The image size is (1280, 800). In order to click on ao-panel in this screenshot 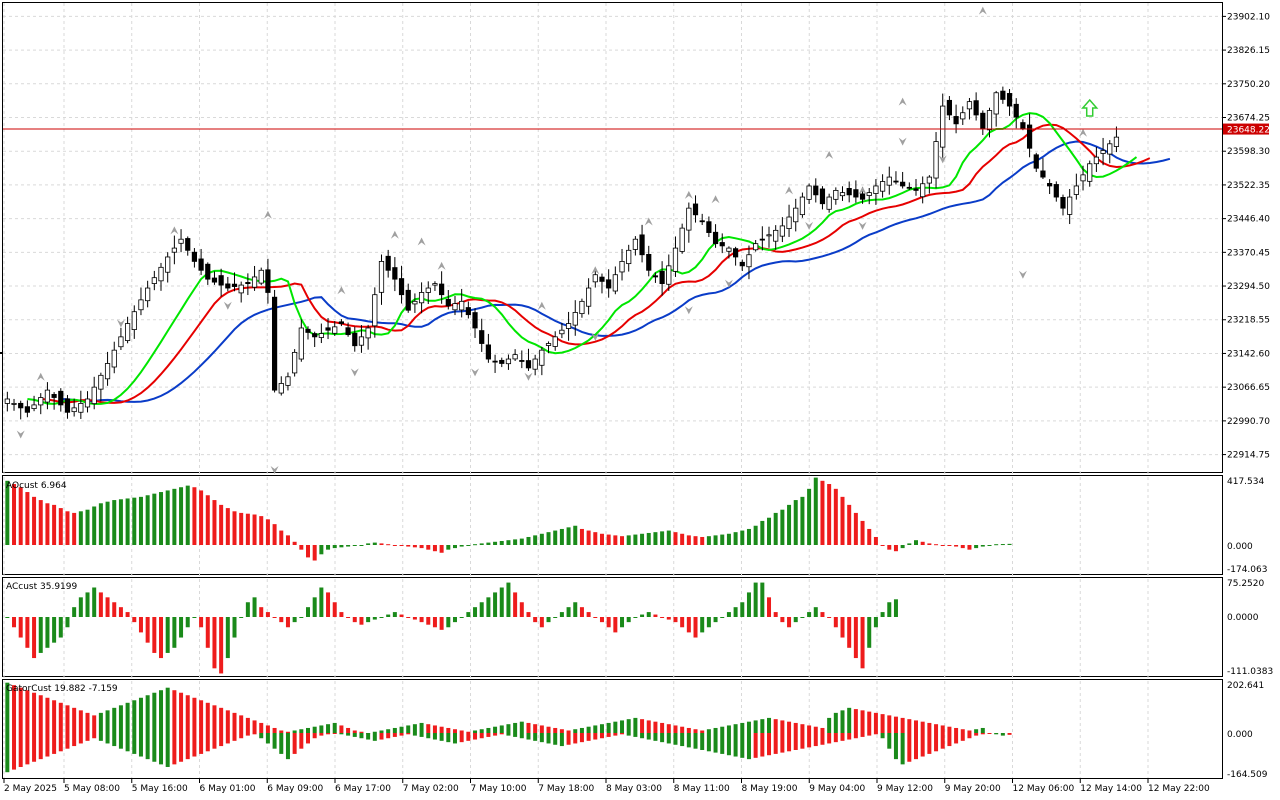, I will do `click(612, 525)`.